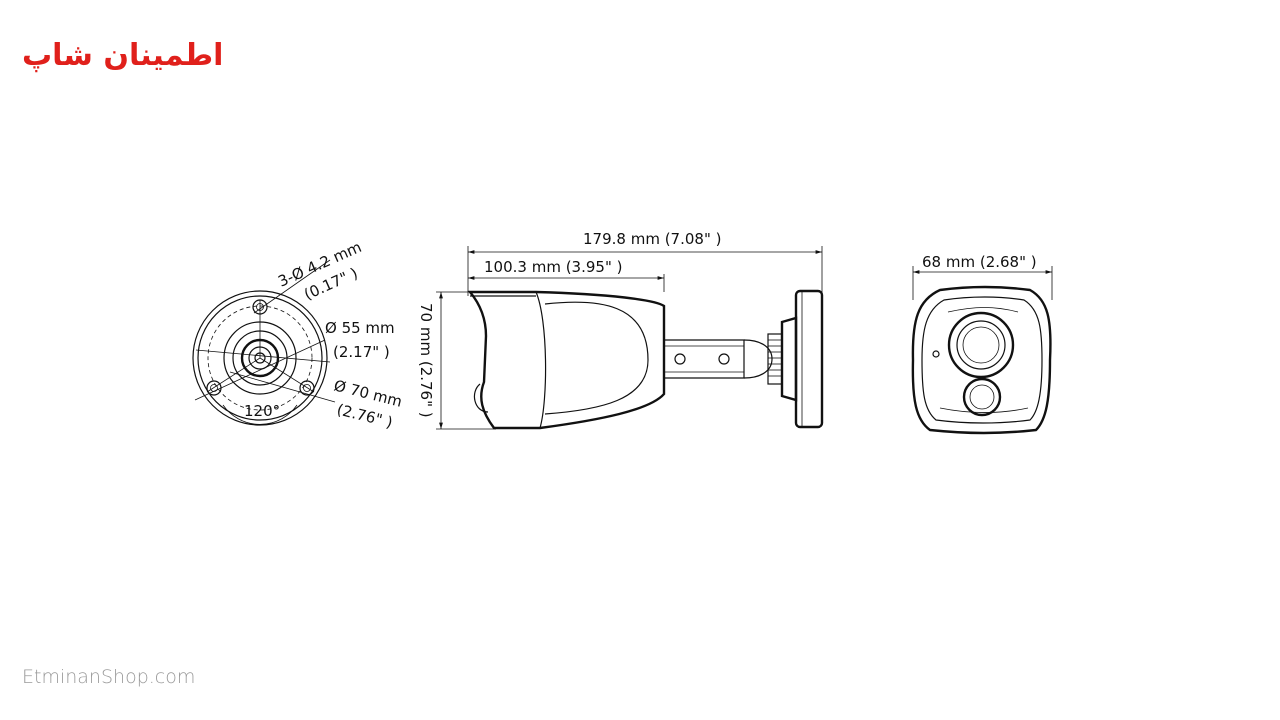  Describe the element at coordinates (360, 328) in the screenshot. I see `inner-diameter-label: Ø 55 mm` at that location.